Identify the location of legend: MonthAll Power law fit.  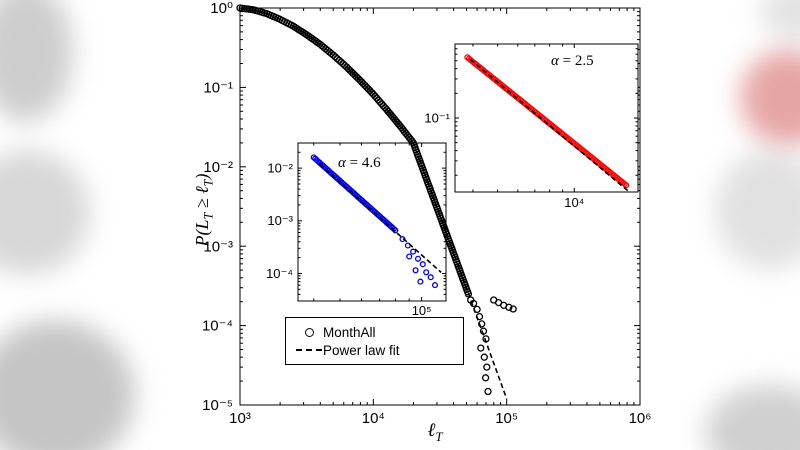
(374, 341).